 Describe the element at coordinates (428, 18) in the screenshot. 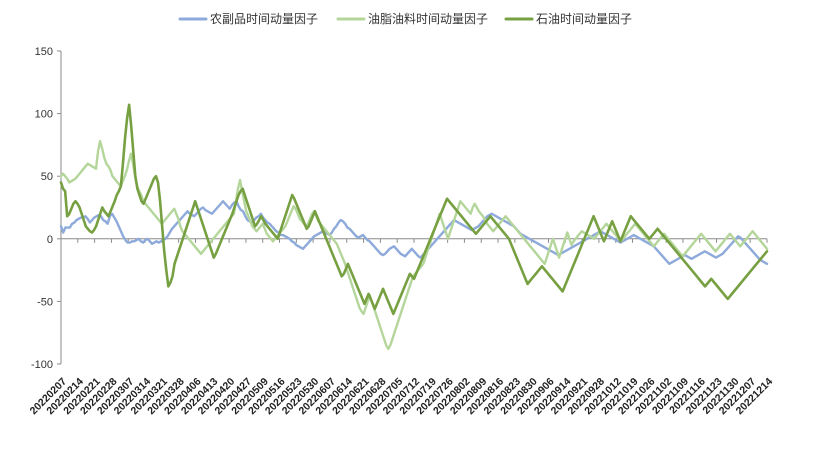

I see `legend-label-2: 油脂油料时间动量因子` at that location.